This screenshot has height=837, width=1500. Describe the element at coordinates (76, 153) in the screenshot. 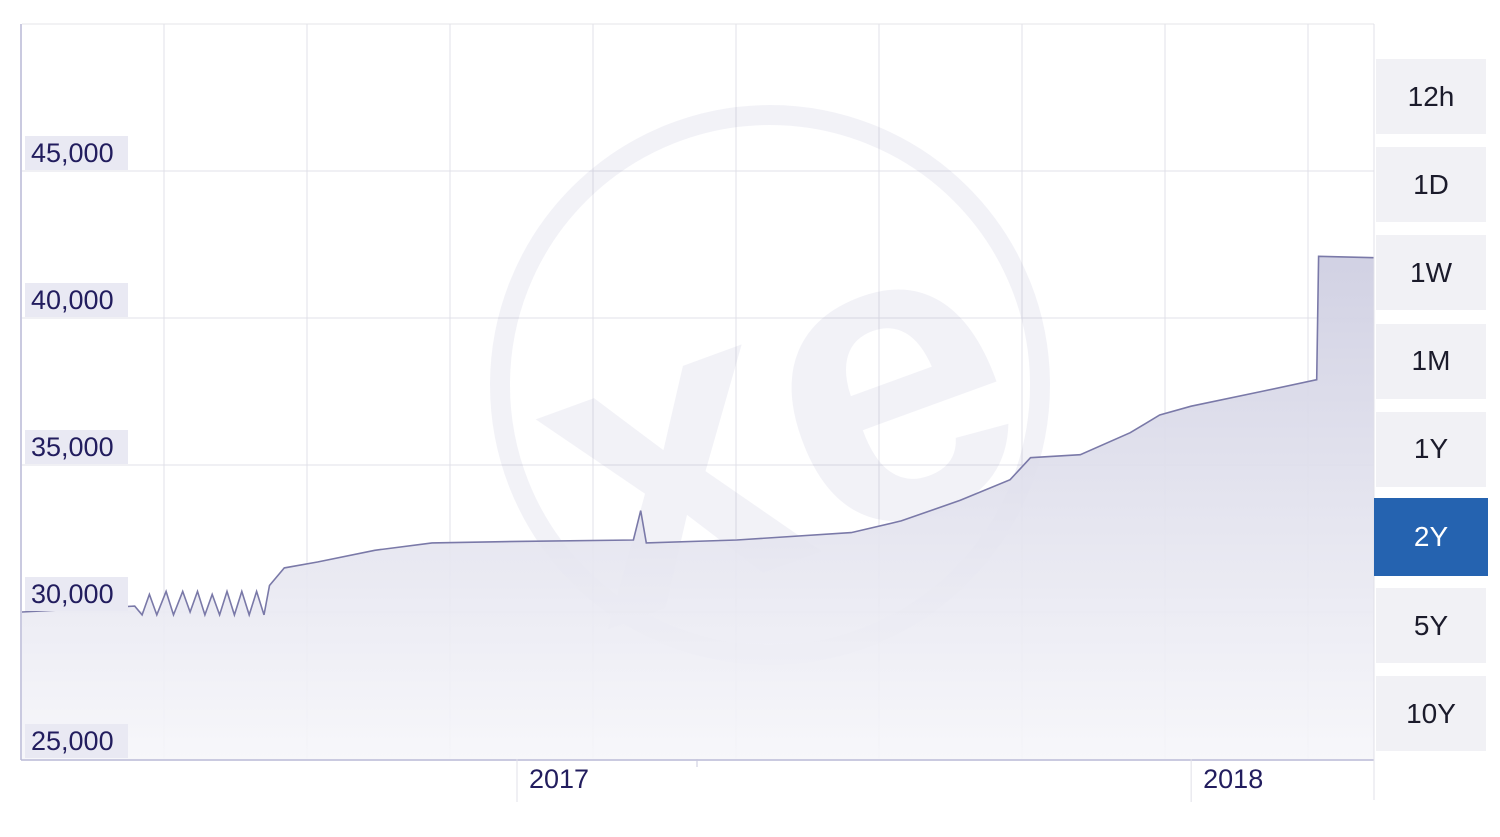

I see `y-tick-label: 45,000` at that location.